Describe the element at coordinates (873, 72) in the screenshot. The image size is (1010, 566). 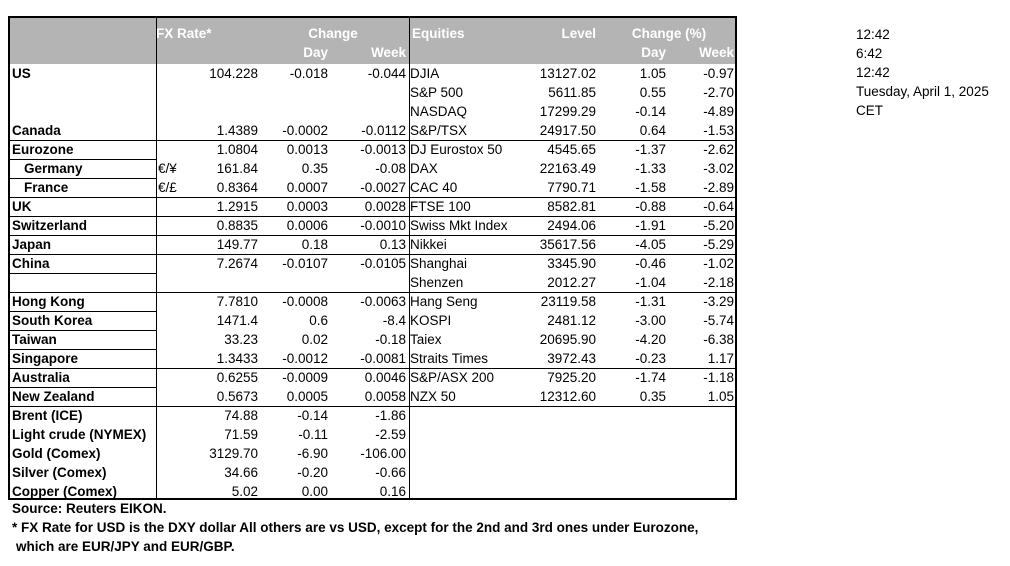
I see `time-europe: 12:42` at that location.